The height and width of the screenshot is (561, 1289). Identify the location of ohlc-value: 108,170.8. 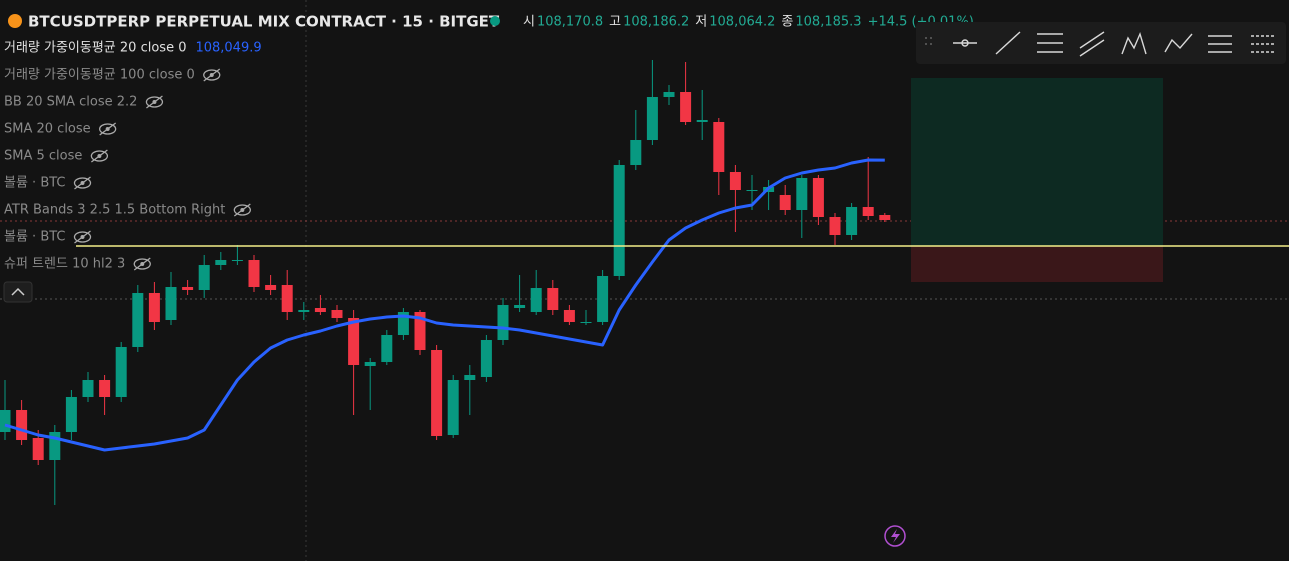
(570, 22).